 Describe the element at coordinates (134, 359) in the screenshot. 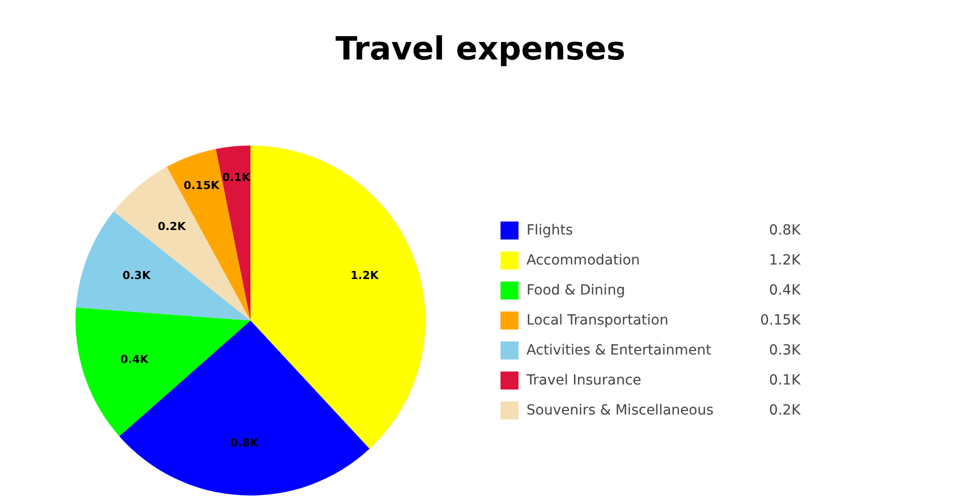

I see `data-label: 0.4K` at that location.